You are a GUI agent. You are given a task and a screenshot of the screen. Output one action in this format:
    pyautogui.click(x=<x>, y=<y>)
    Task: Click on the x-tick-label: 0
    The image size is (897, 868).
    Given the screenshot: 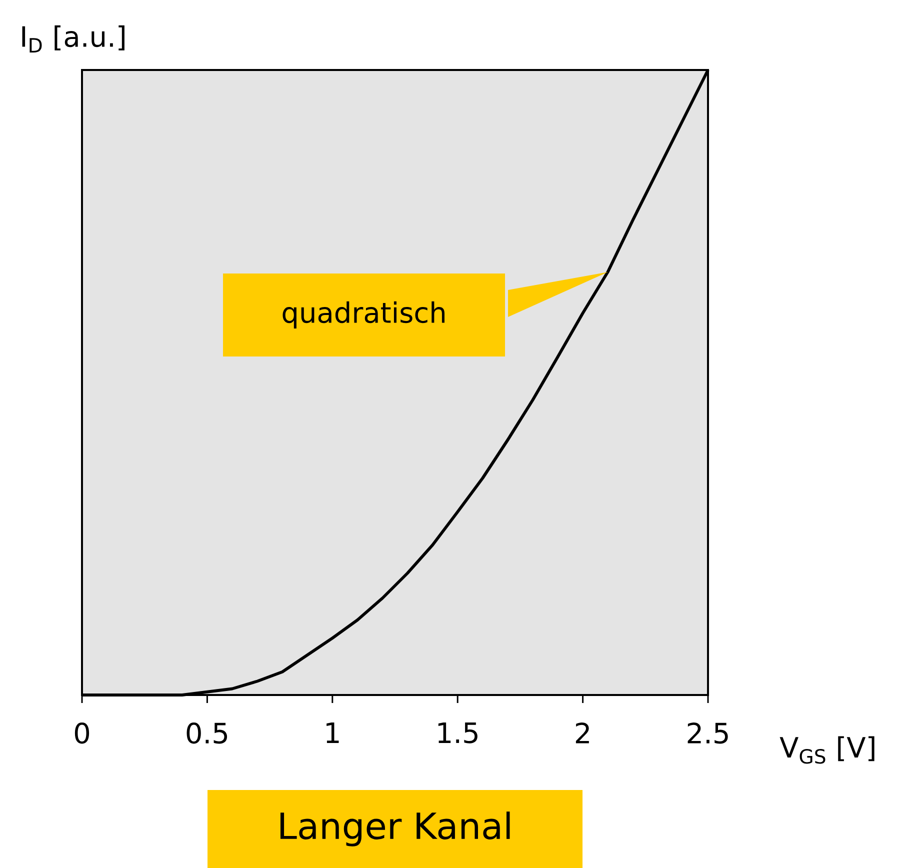 What is the action you would take?
    pyautogui.click(x=82, y=733)
    